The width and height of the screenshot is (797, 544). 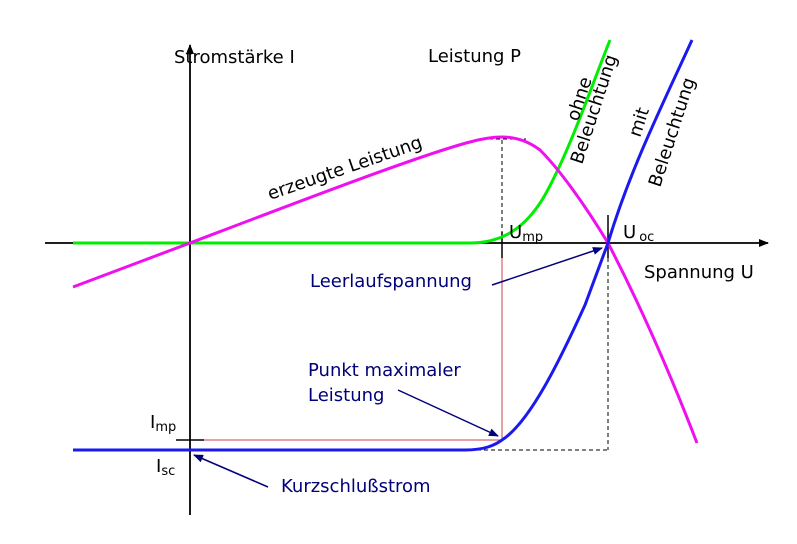 I want to click on imp-label: Imp, so click(x=163, y=423).